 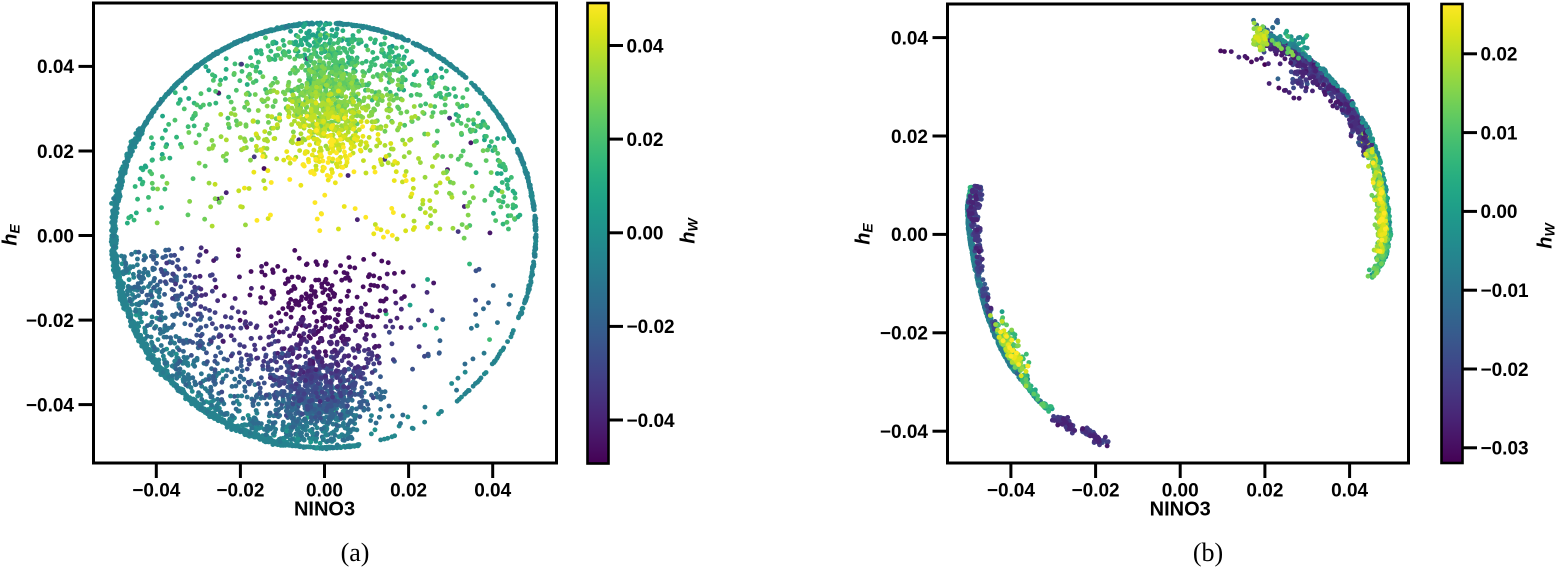 I want to click on svg-text: 0.01, so click(x=1499, y=133).